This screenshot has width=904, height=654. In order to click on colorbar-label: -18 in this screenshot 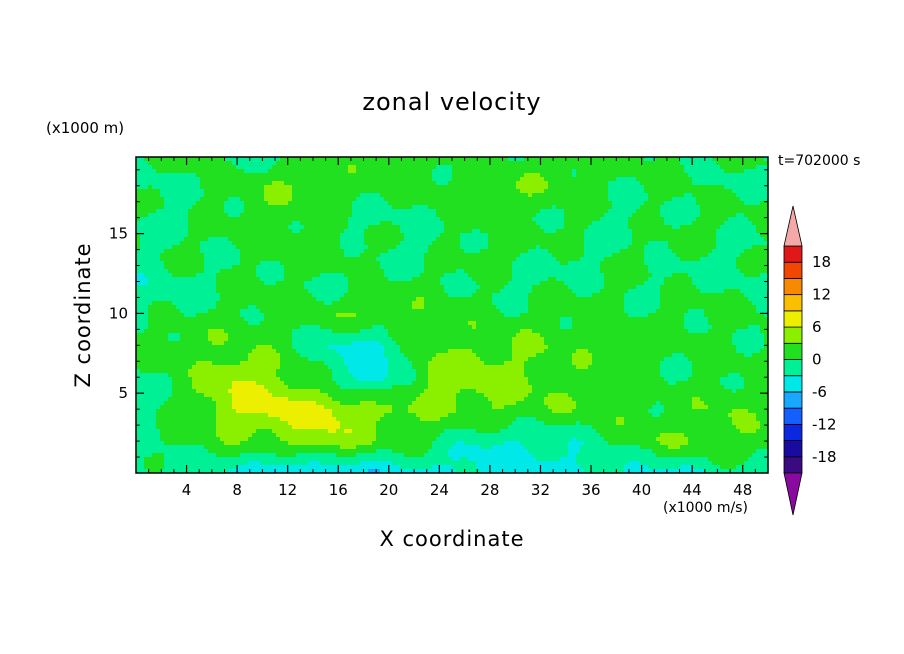, I will do `click(824, 457)`.